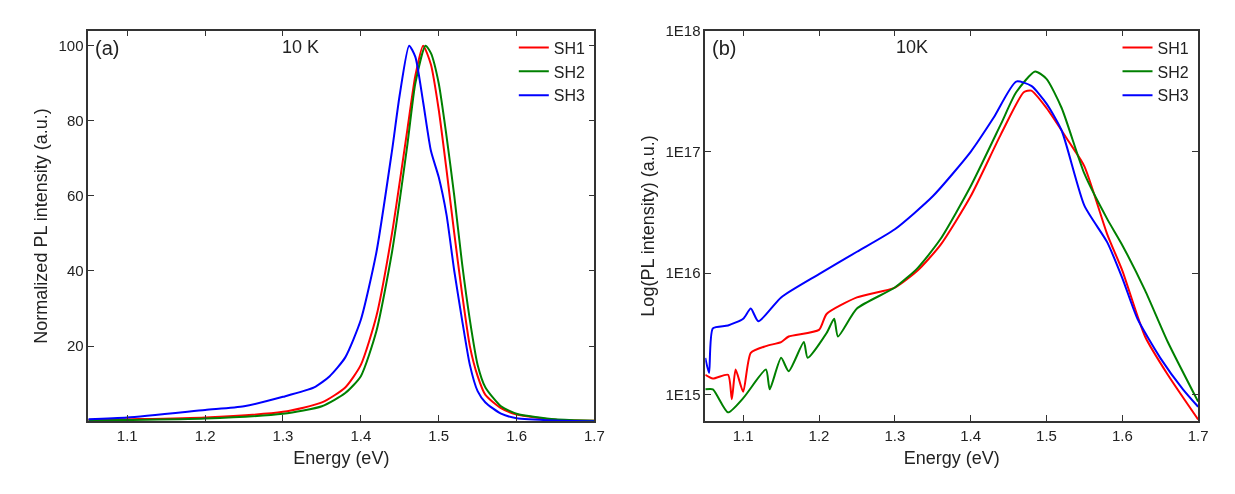 This screenshot has height=494, width=1235. I want to click on y-tick-label: 1E17, so click(683, 152).